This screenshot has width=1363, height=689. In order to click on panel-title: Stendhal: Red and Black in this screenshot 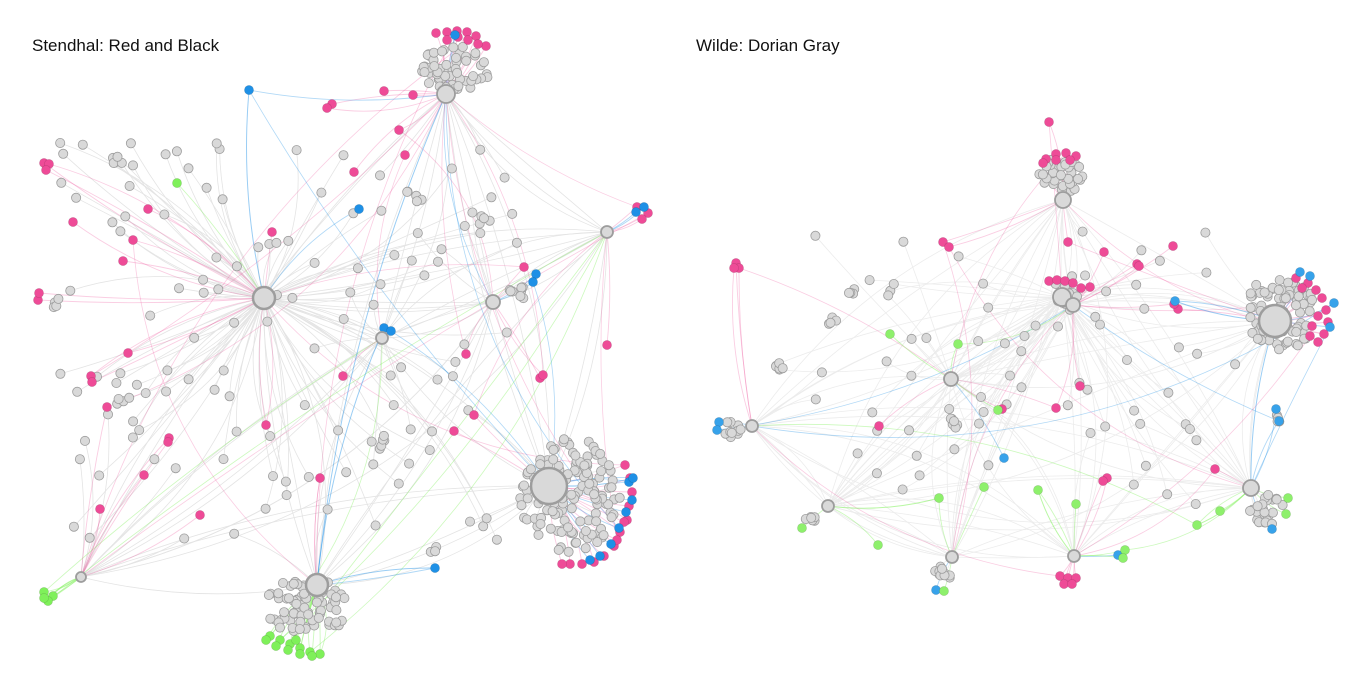, I will do `click(126, 45)`.